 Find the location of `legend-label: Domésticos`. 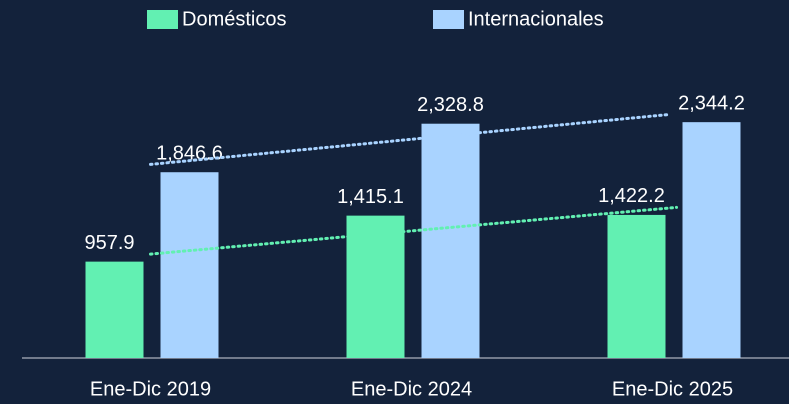

legend-label: Domésticos is located at coordinates (234, 19).